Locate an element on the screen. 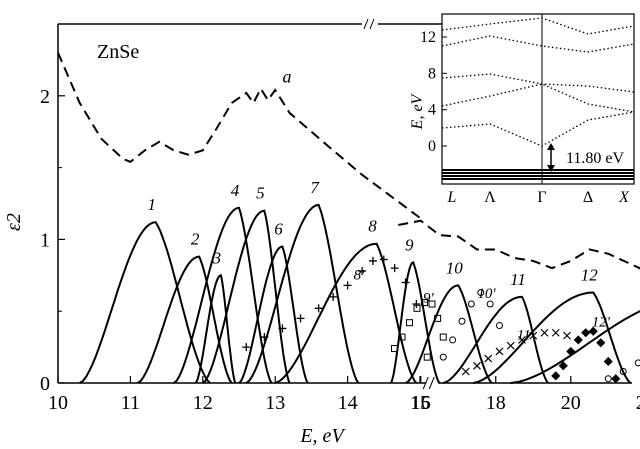 This screenshot has width=640, height=449. x-tick-label: 20 is located at coordinates (571, 403).